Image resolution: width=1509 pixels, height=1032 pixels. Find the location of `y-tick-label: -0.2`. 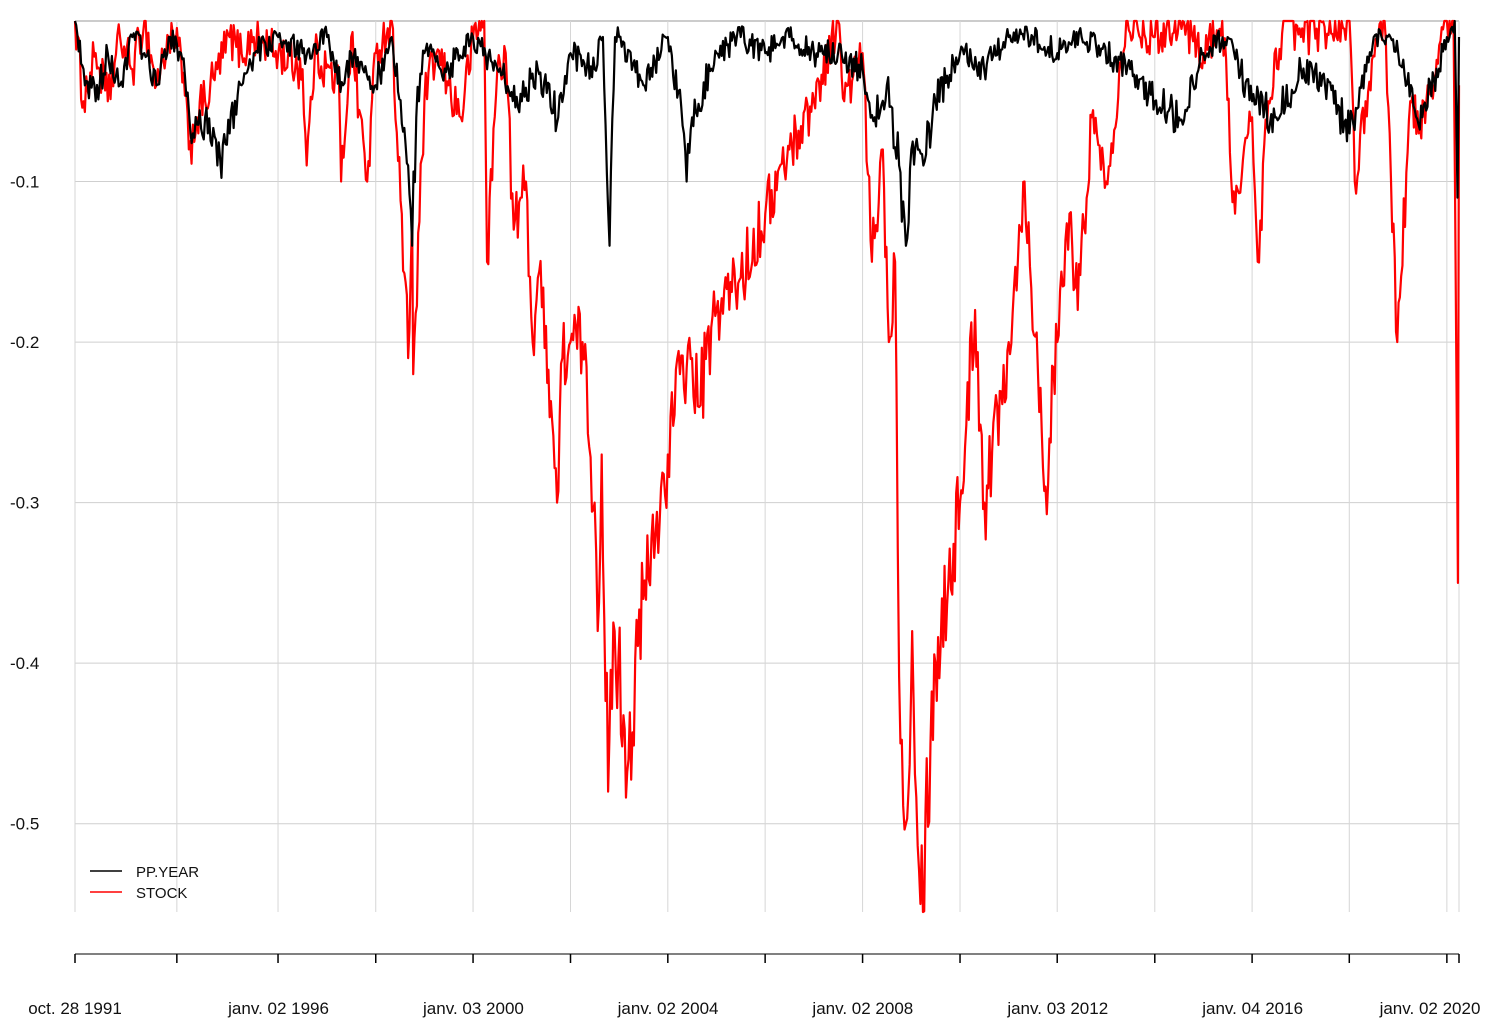

y-tick-label: -0.2 is located at coordinates (24, 342).